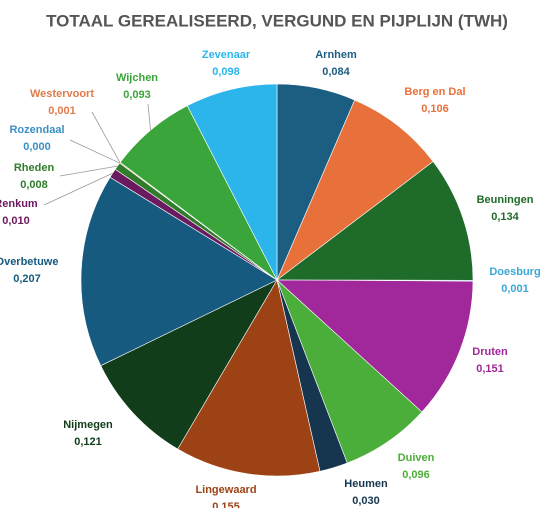  What do you see at coordinates (226, 504) in the screenshot?
I see `slice-value: 0,155` at bounding box center [226, 504].